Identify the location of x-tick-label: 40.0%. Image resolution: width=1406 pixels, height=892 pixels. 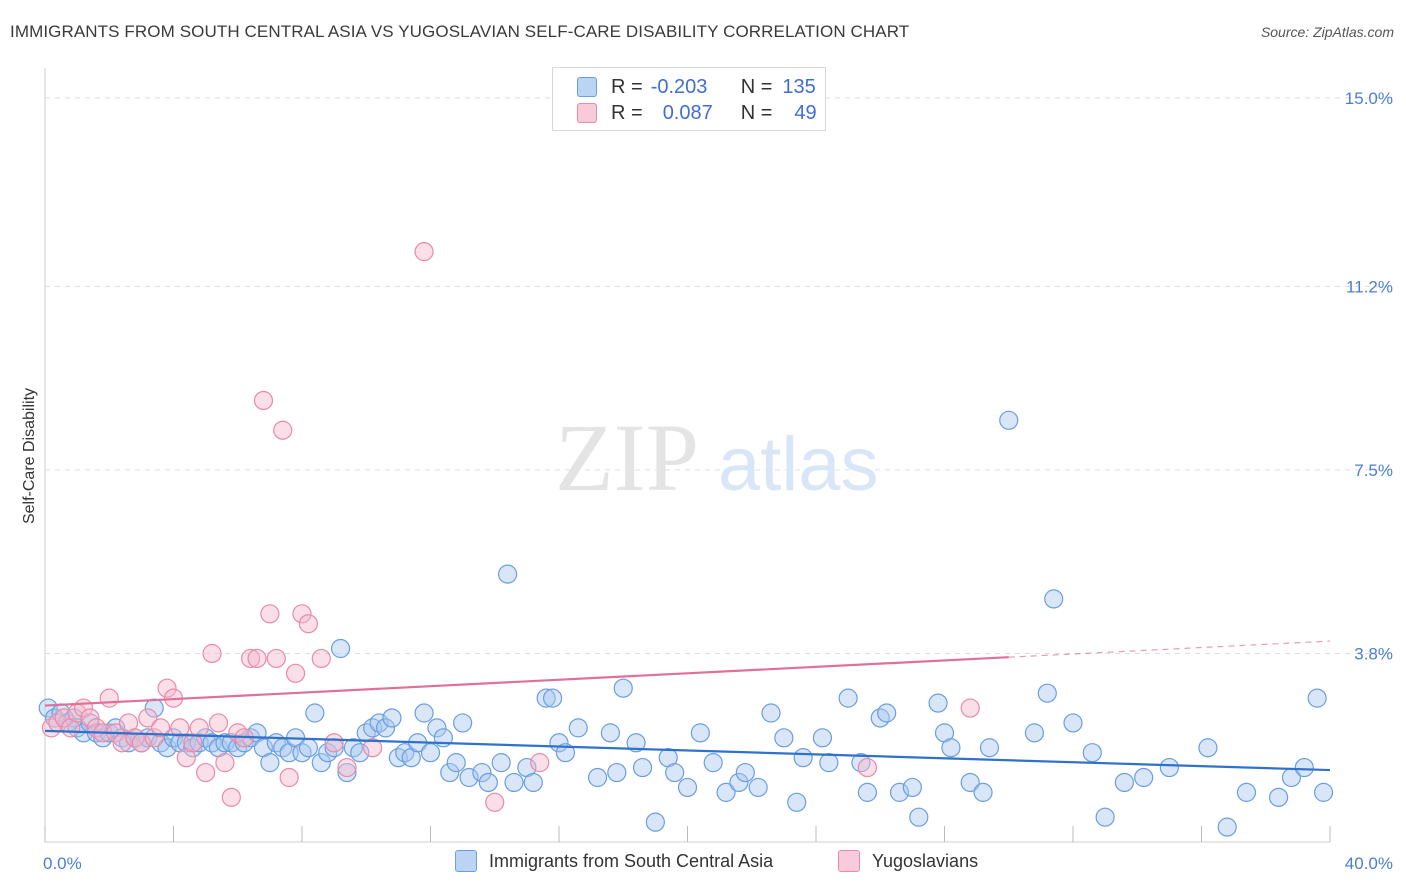
(1369, 863).